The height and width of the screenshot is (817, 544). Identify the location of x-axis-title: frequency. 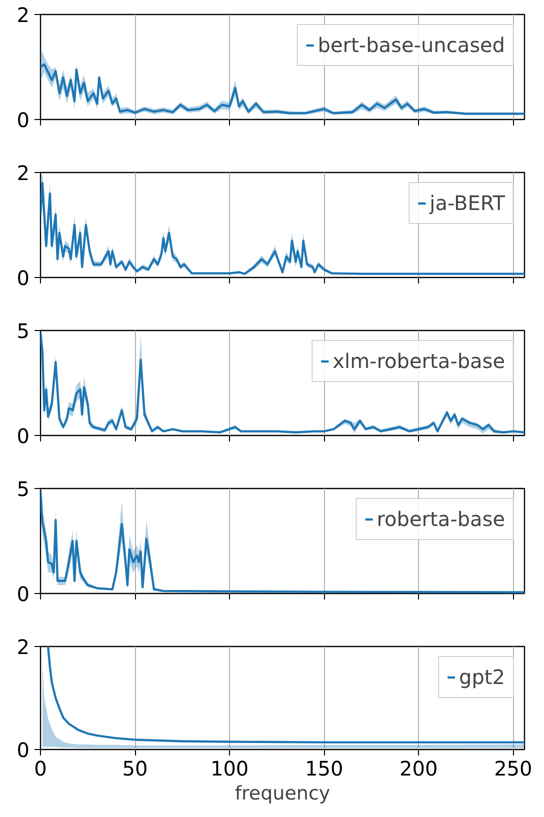
(282, 793).